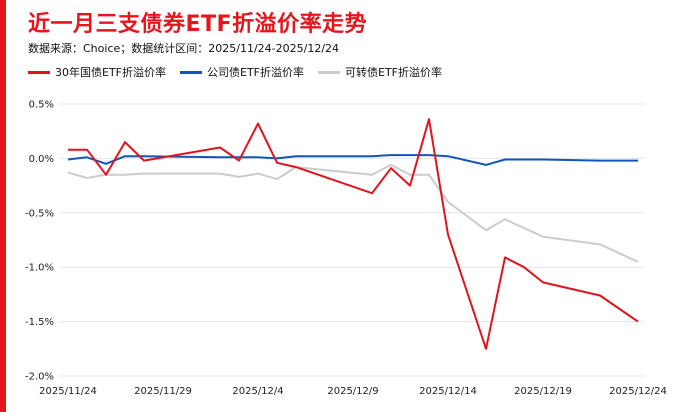 The image size is (682, 412). What do you see at coordinates (68, 391) in the screenshot?
I see `x-tick-label: 2025/11/24` at bounding box center [68, 391].